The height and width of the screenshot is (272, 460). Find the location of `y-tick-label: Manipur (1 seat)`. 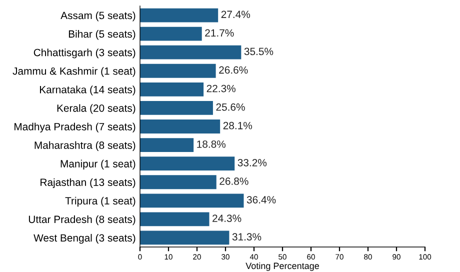

y-tick-label: Manipur (1 seat) is located at coordinates (98, 165).